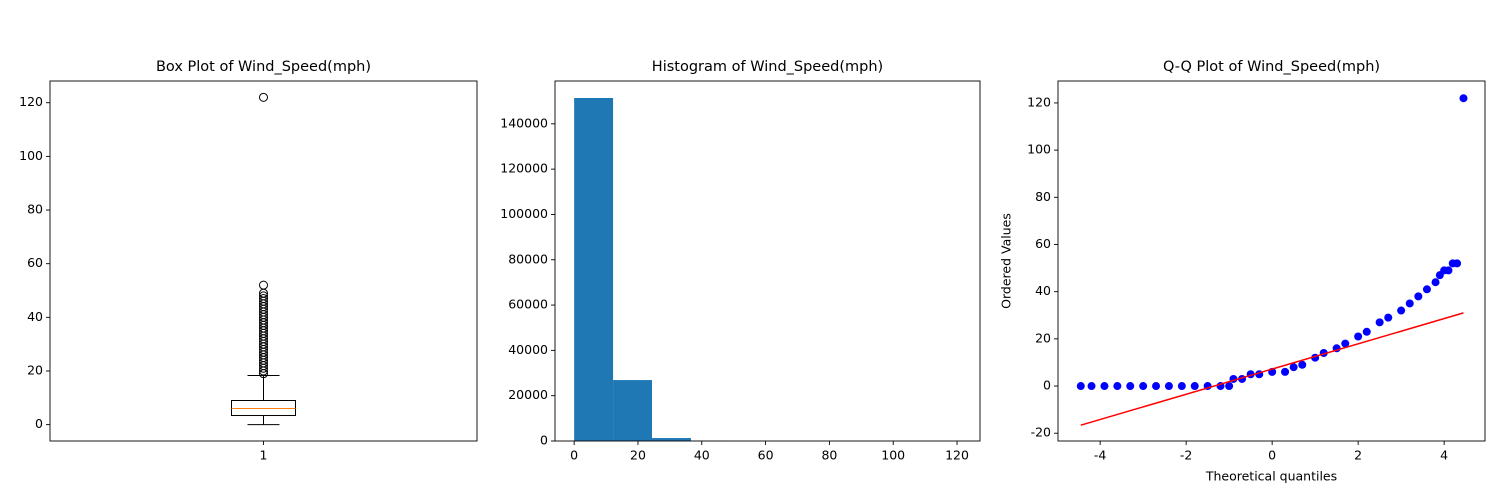 The image size is (1500, 500). Describe the element at coordinates (528, 304) in the screenshot. I see `y-tick-label: 60000` at that location.